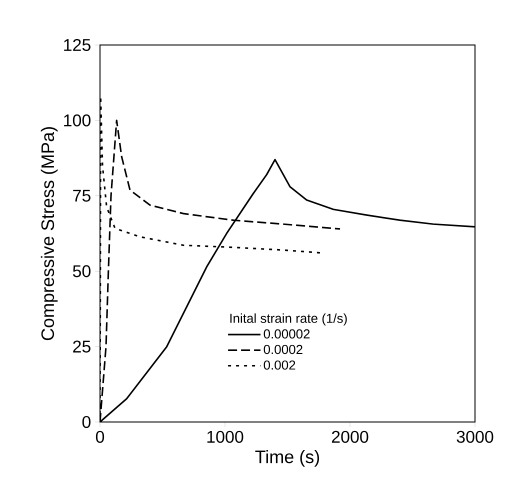 This screenshot has height=489, width=508. Describe the element at coordinates (100, 436) in the screenshot. I see `x-tick-label: 0` at that location.